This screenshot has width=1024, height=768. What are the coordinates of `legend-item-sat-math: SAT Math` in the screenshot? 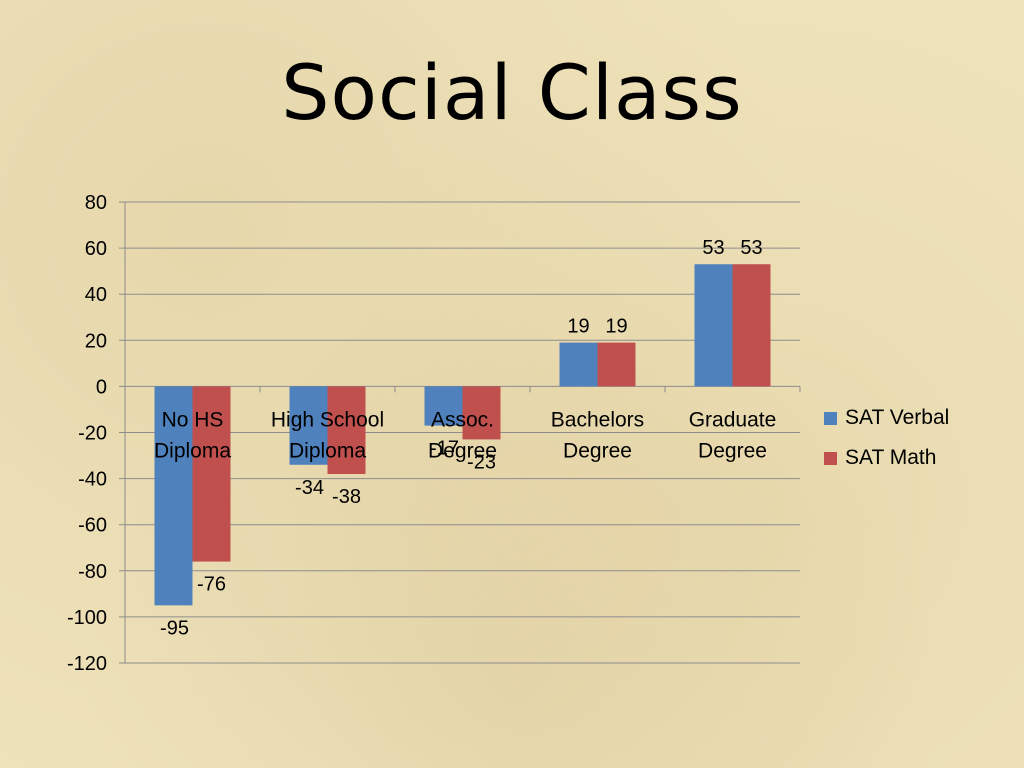 It's located at (886, 458).